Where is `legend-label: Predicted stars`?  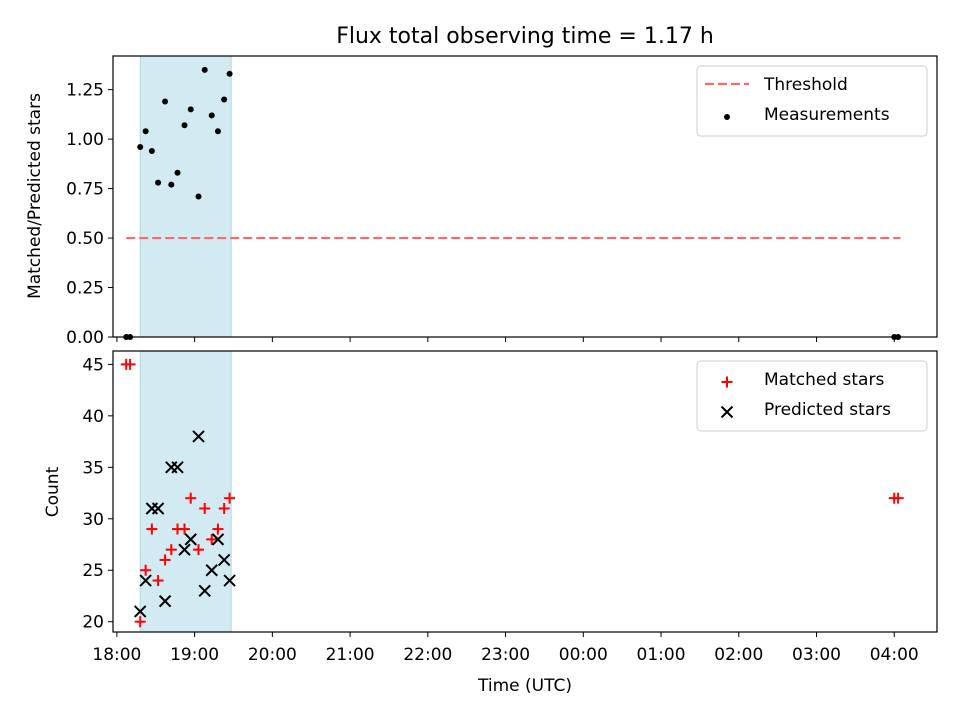
legend-label: Predicted stars is located at coordinates (827, 410).